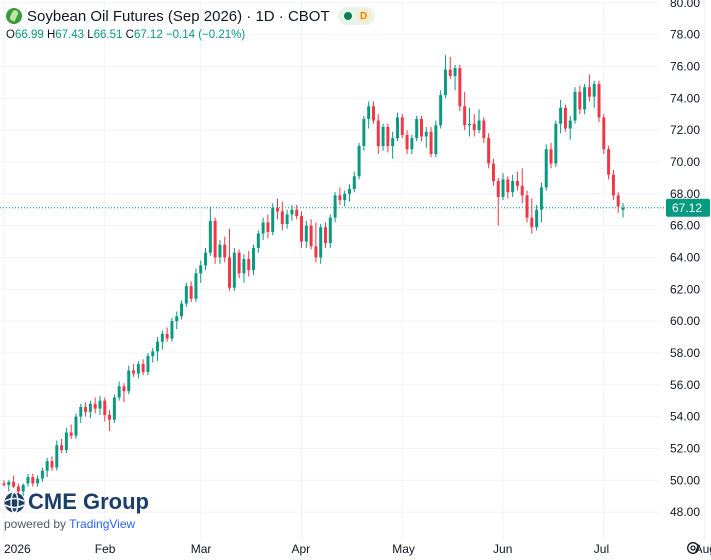  I want to click on tradingview-link: TradingView, so click(102, 524).